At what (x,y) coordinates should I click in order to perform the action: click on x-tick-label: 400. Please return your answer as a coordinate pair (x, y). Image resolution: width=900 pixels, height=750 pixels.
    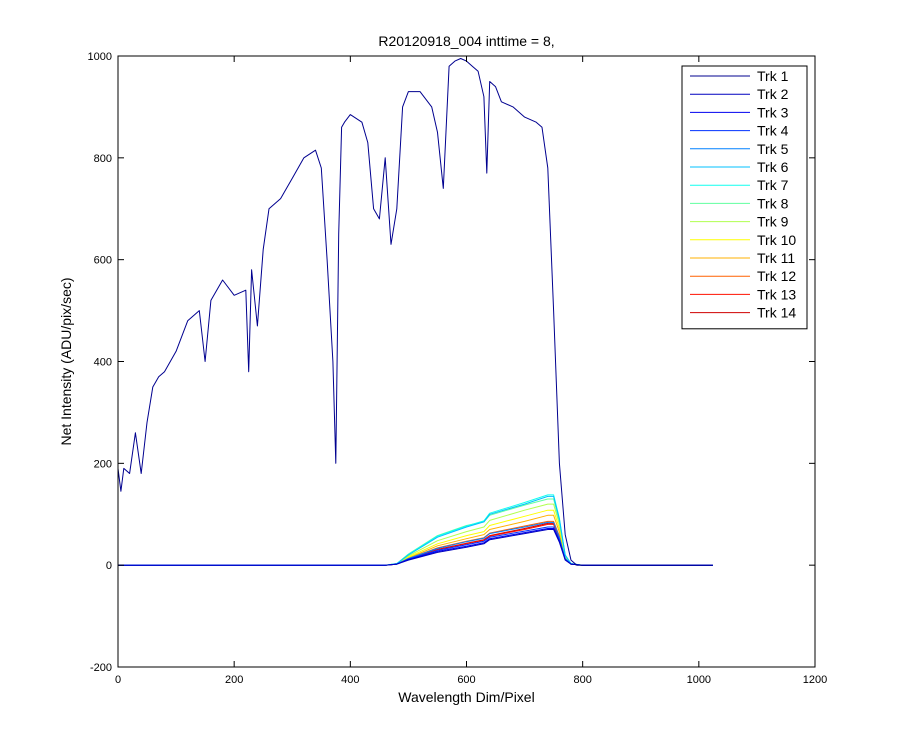
    Looking at the image, I should click on (350, 680).